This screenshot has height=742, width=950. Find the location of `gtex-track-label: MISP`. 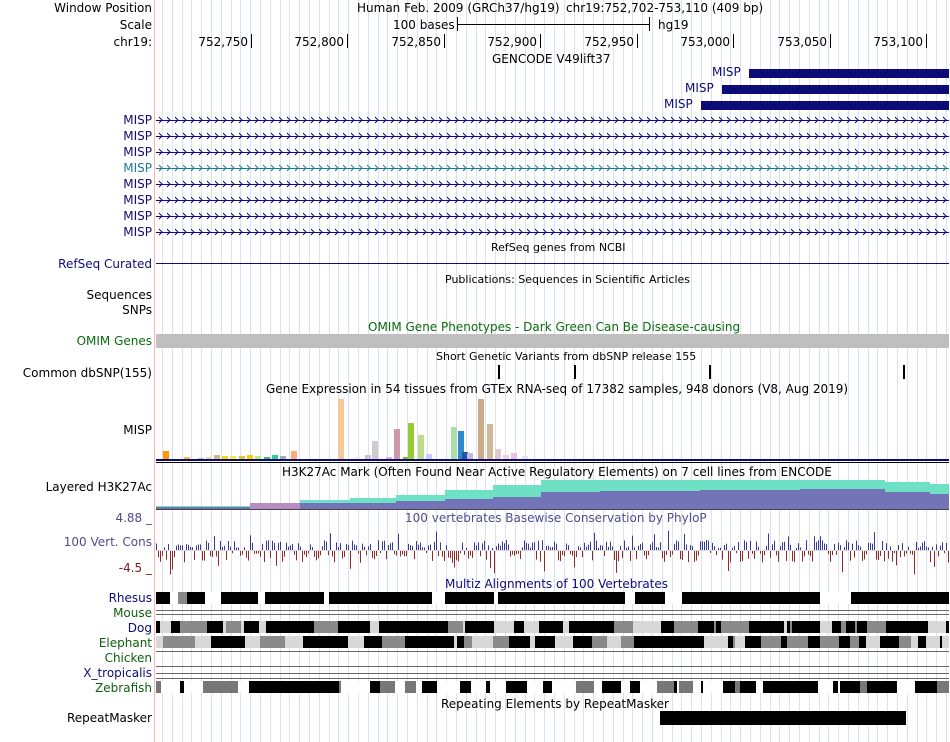

gtex-track-label: MISP is located at coordinates (137, 430).